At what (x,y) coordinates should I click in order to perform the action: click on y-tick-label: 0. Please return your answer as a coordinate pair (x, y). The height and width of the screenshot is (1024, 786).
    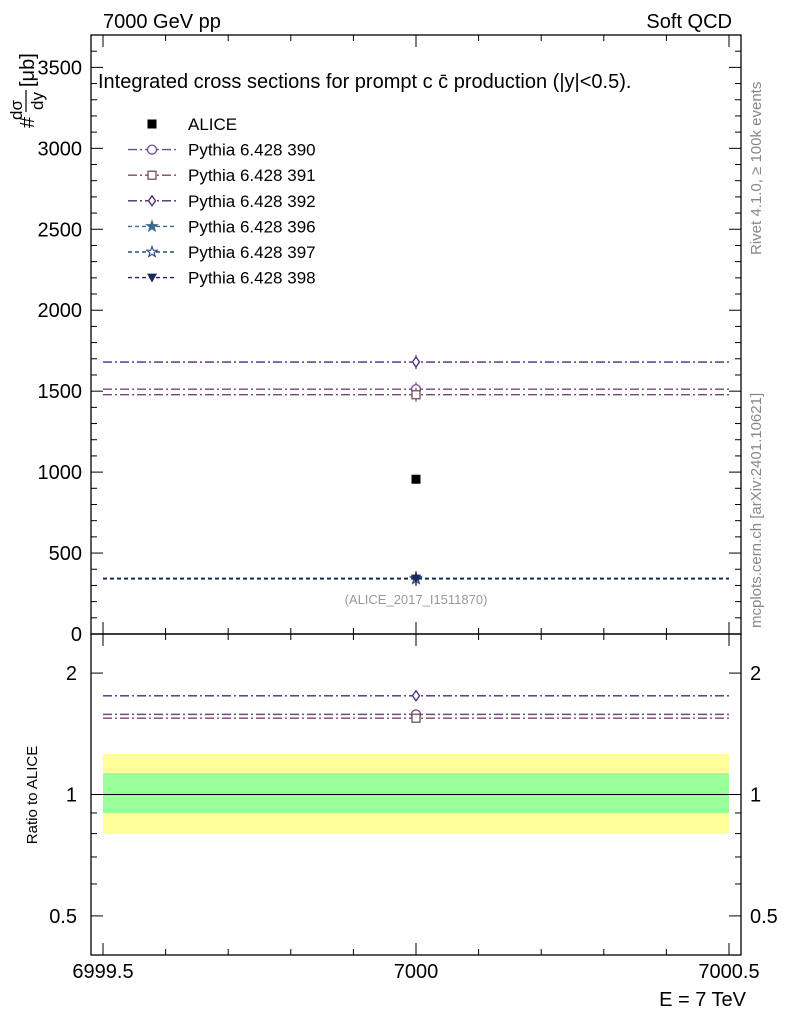
    Looking at the image, I should click on (76, 635).